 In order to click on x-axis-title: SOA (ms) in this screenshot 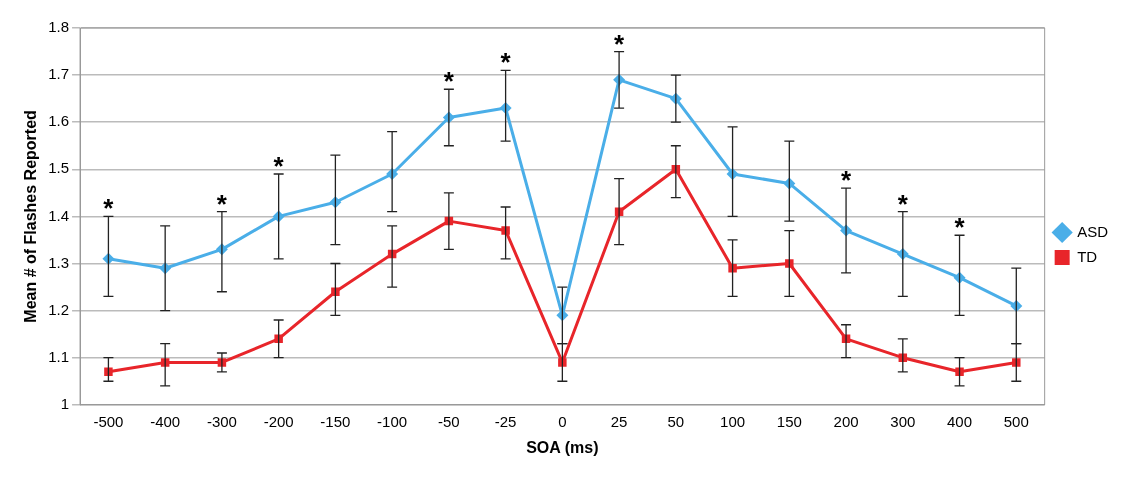, I will do `click(562, 447)`.